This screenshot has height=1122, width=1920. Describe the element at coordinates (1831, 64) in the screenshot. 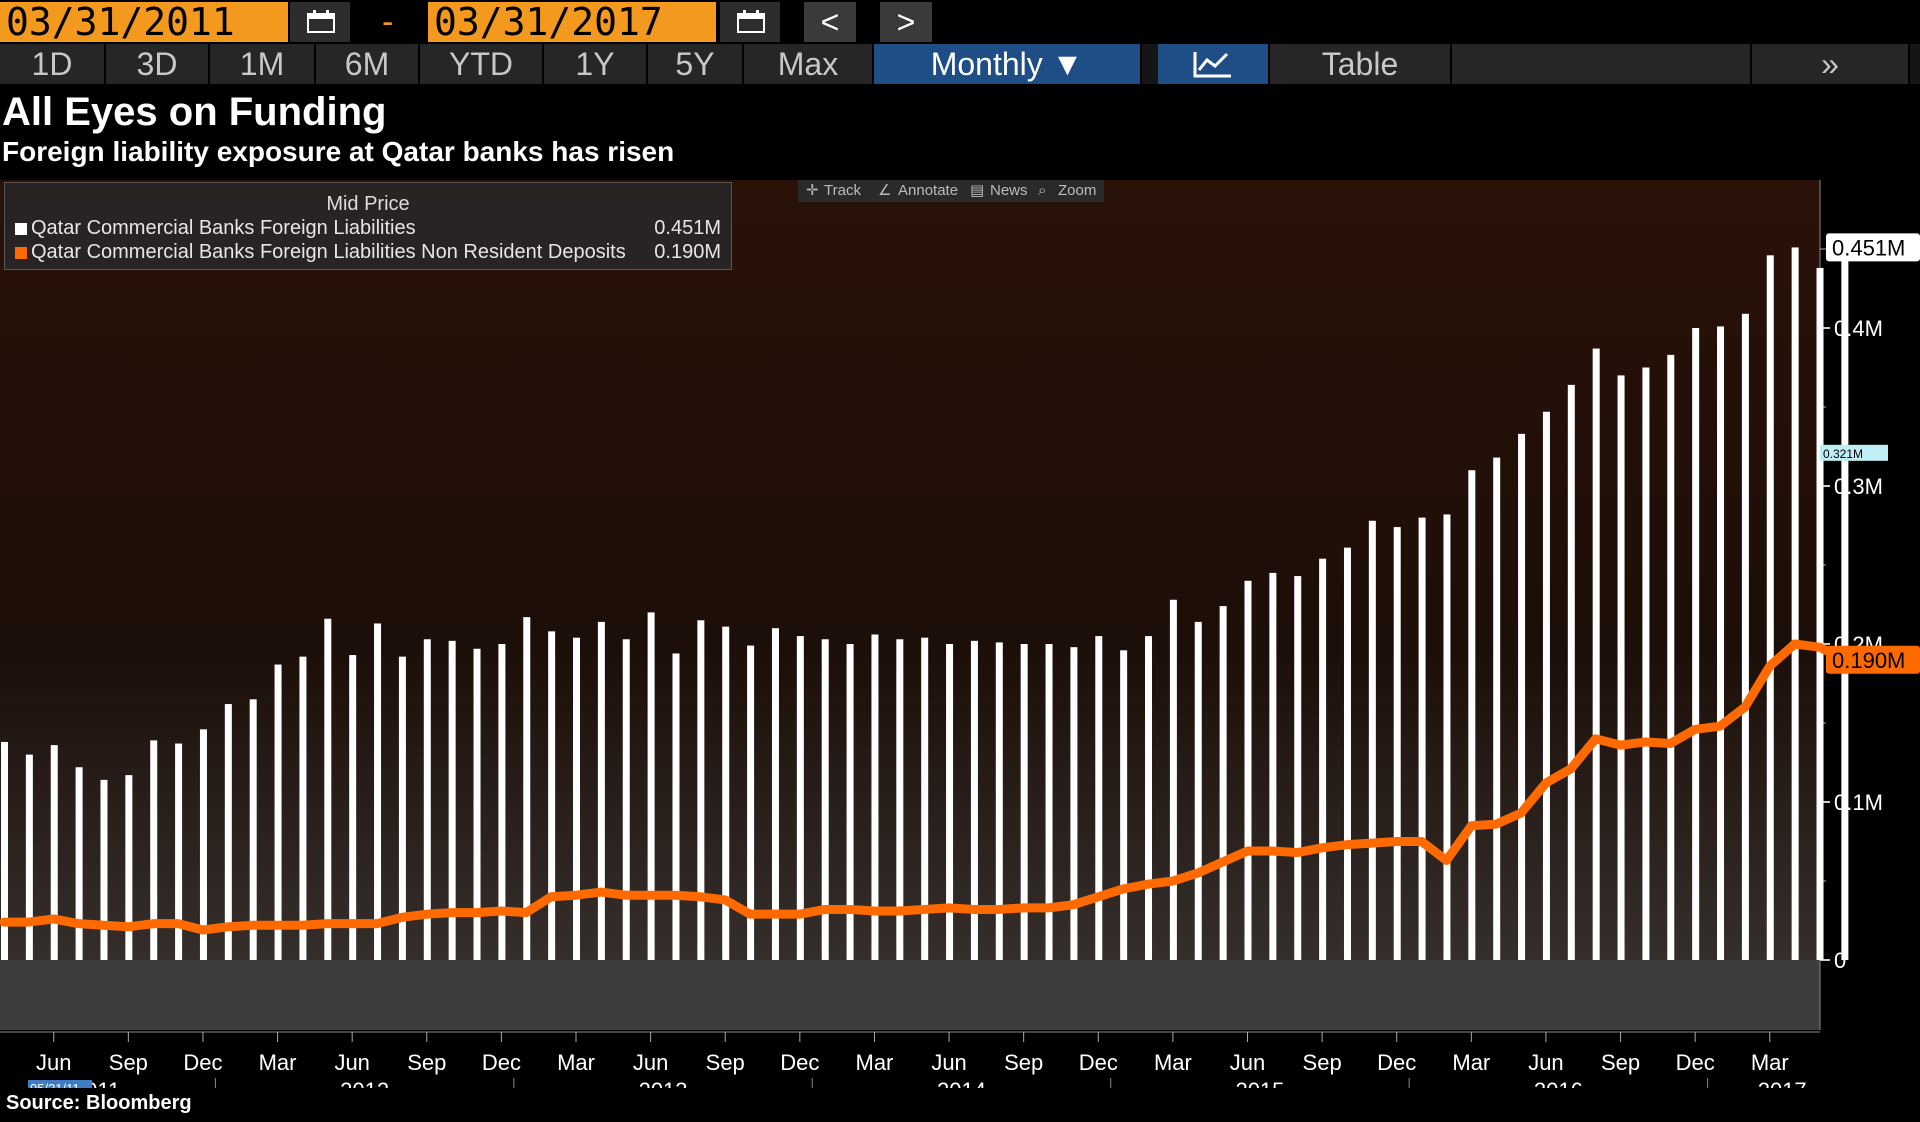

I see `more-options-button: »` at that location.